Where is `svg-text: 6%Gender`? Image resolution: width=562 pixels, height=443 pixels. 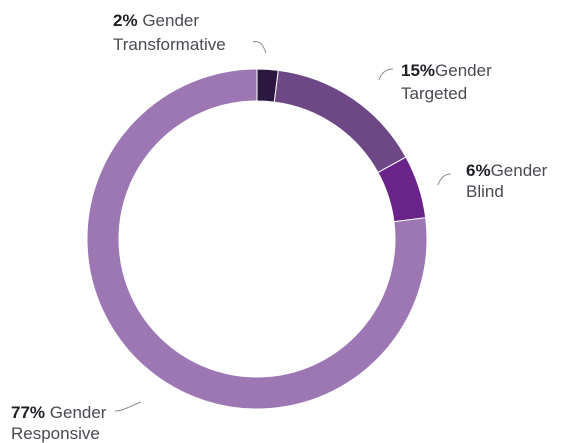 svg-text: 6%Gender is located at coordinates (507, 170).